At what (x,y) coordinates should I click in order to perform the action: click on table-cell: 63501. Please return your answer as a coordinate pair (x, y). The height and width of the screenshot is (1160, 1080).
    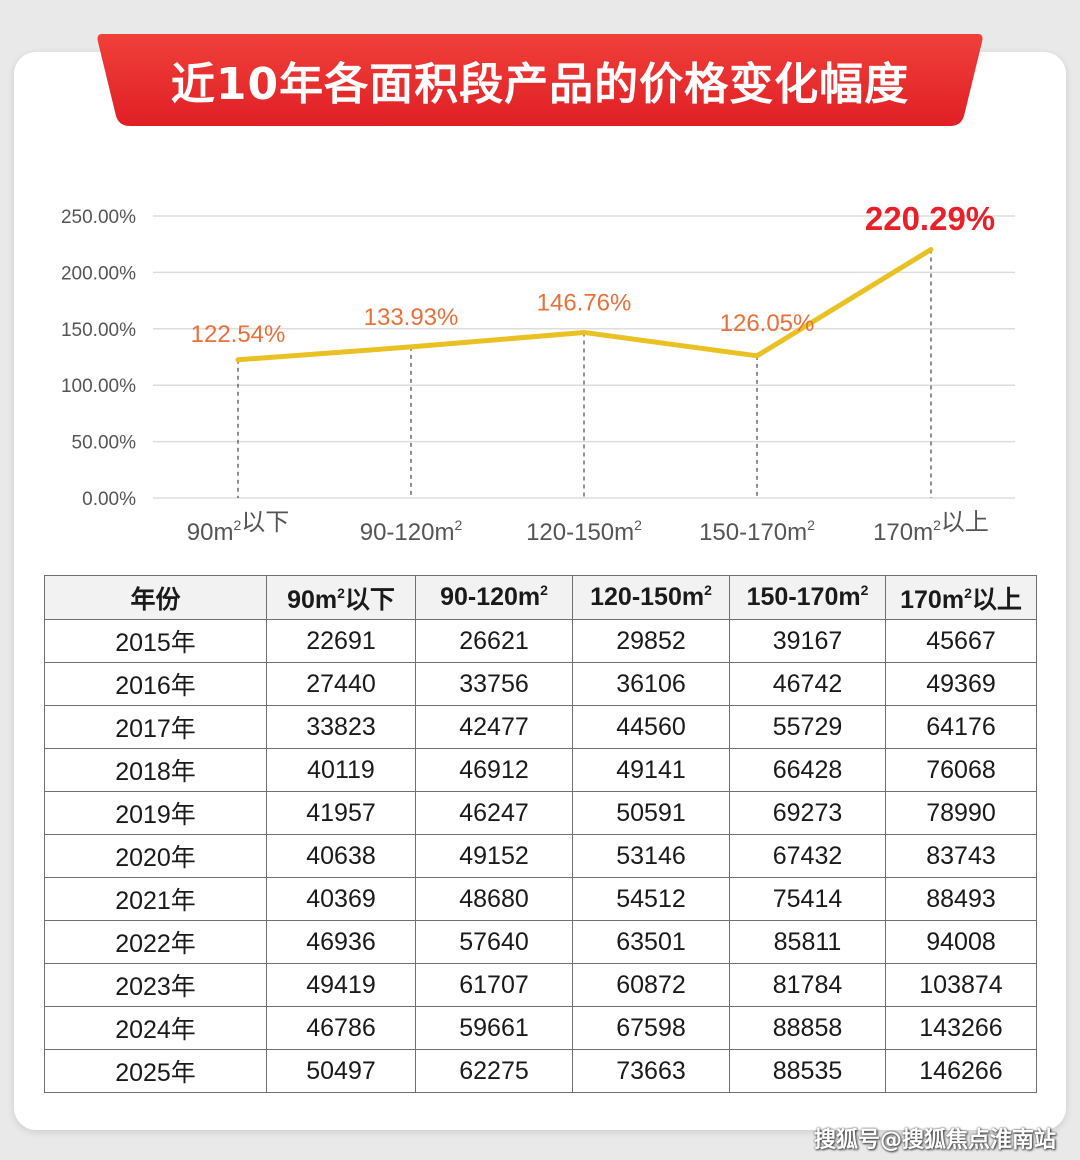
    Looking at the image, I should click on (651, 942).